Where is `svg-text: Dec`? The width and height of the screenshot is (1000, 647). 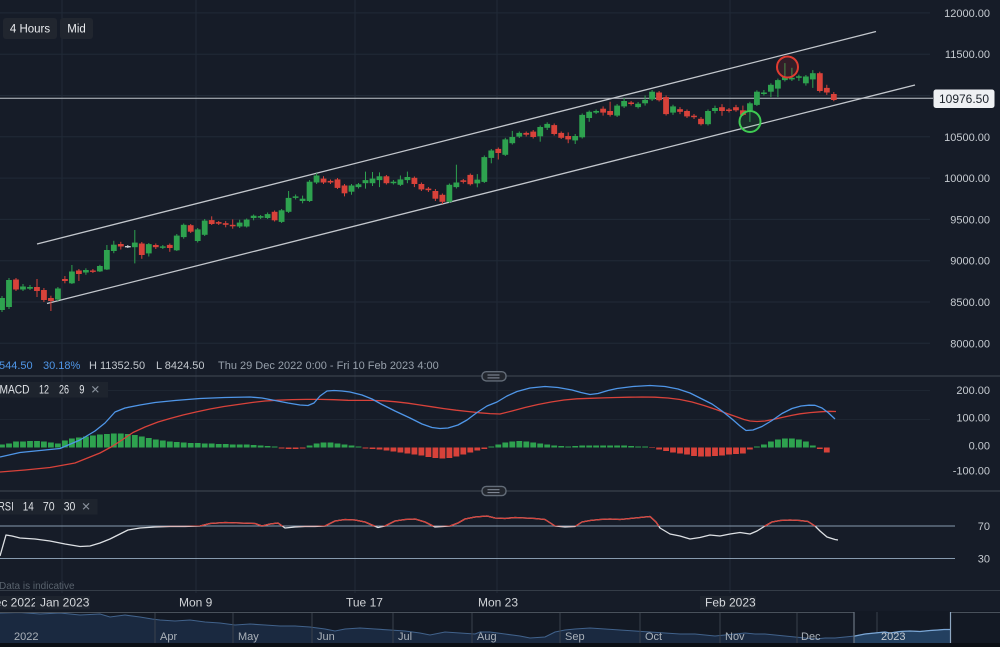
svg-text: Dec is located at coordinates (811, 637).